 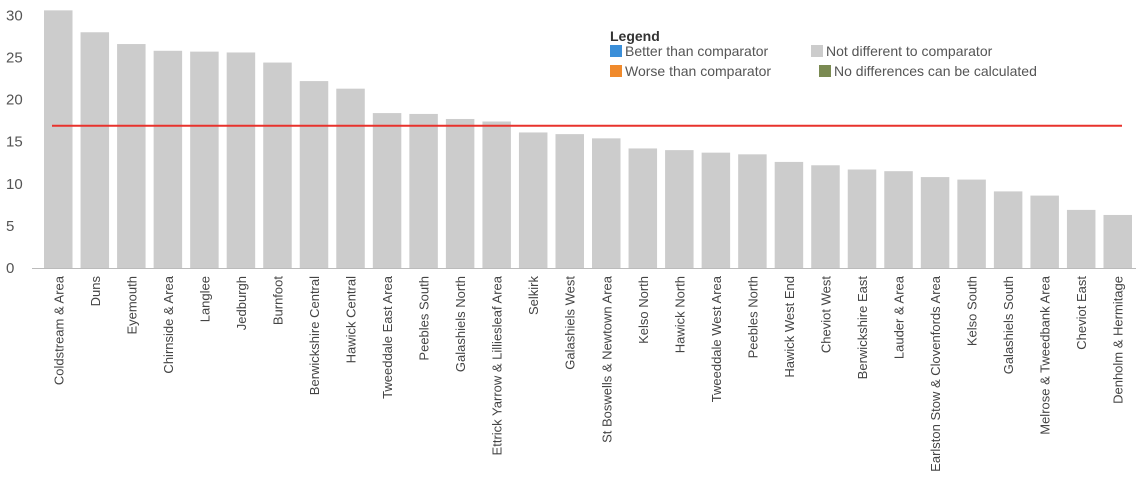 I want to click on x-tick-label: Selkirk, so click(x=533, y=296).